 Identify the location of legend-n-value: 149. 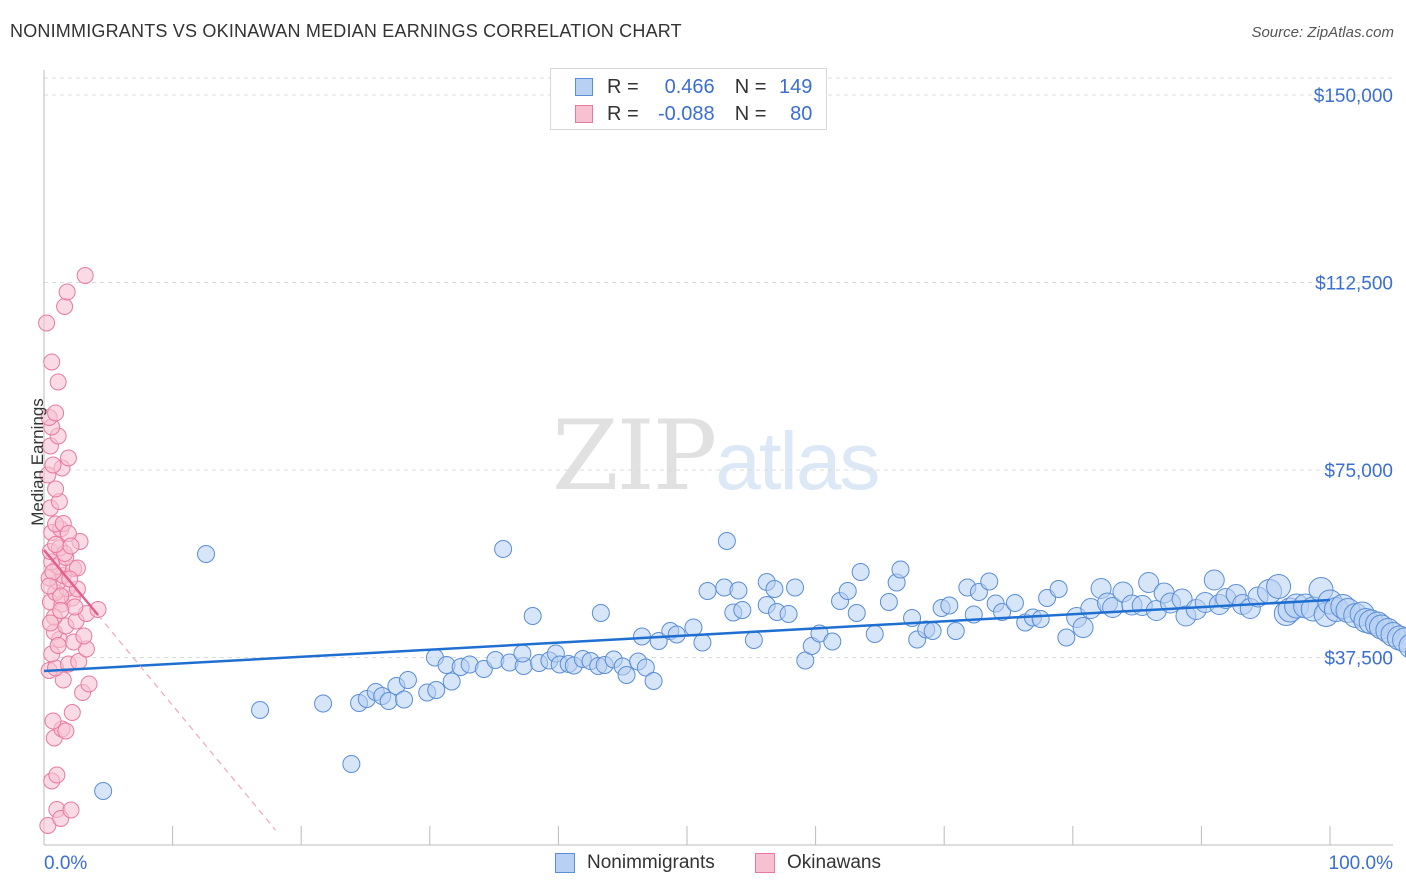
(796, 86).